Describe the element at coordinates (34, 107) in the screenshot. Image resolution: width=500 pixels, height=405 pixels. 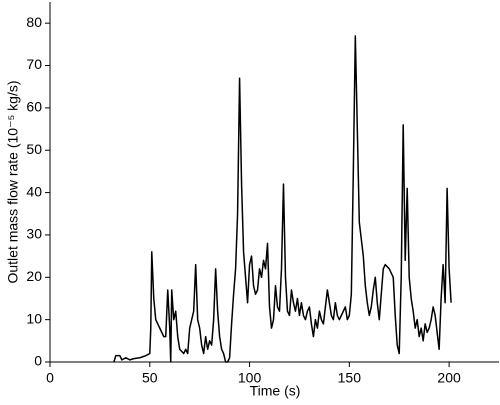
I see `y-tick-label: 60` at that location.